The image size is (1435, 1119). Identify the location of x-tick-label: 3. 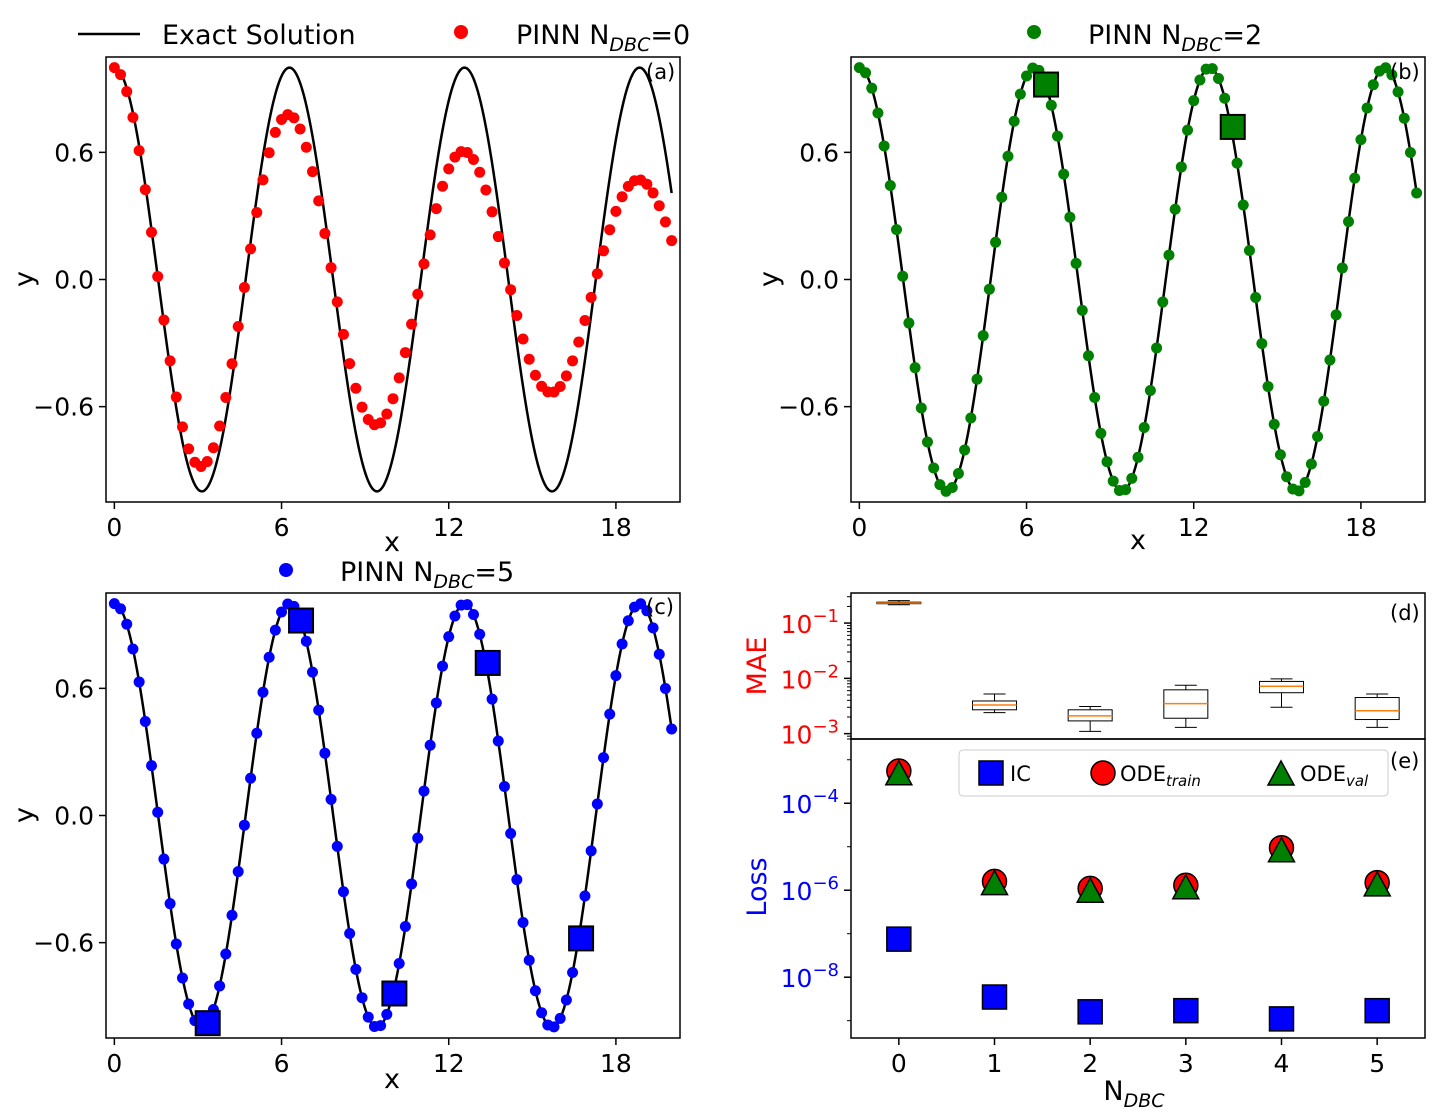
(1186, 1063).